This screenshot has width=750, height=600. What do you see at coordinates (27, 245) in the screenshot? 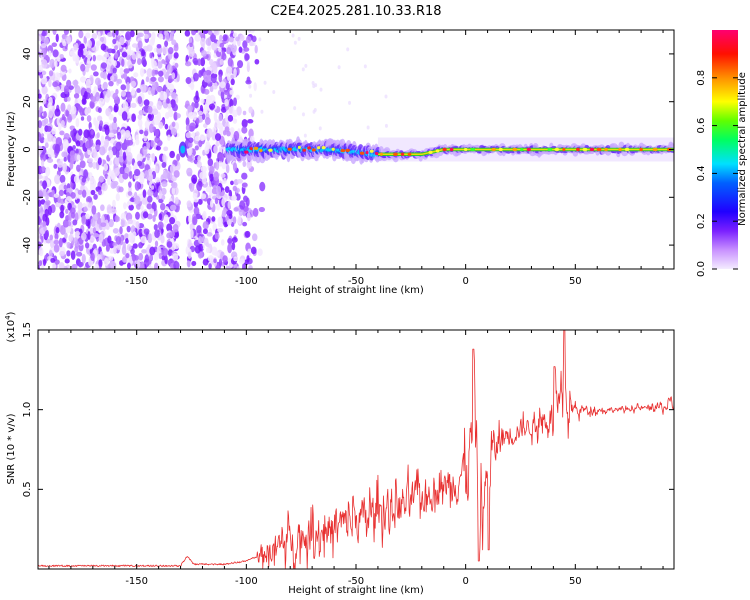
I see `spectrogram-ytick-label: -40` at bounding box center [27, 245].